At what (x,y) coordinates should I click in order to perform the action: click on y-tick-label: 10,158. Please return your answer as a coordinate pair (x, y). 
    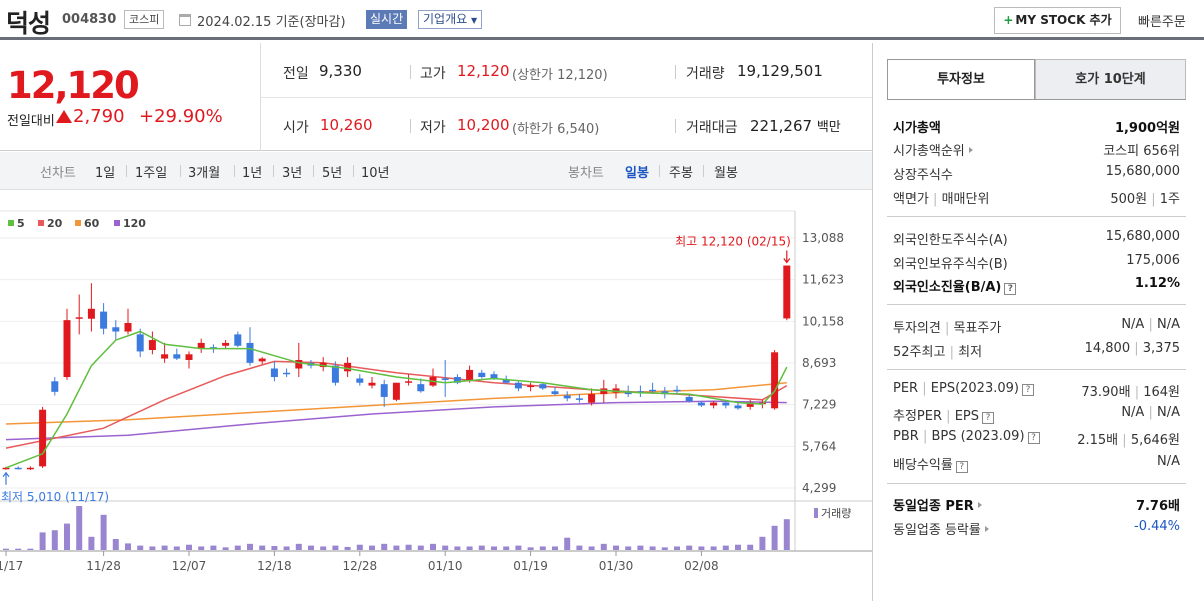
    Looking at the image, I should click on (823, 321).